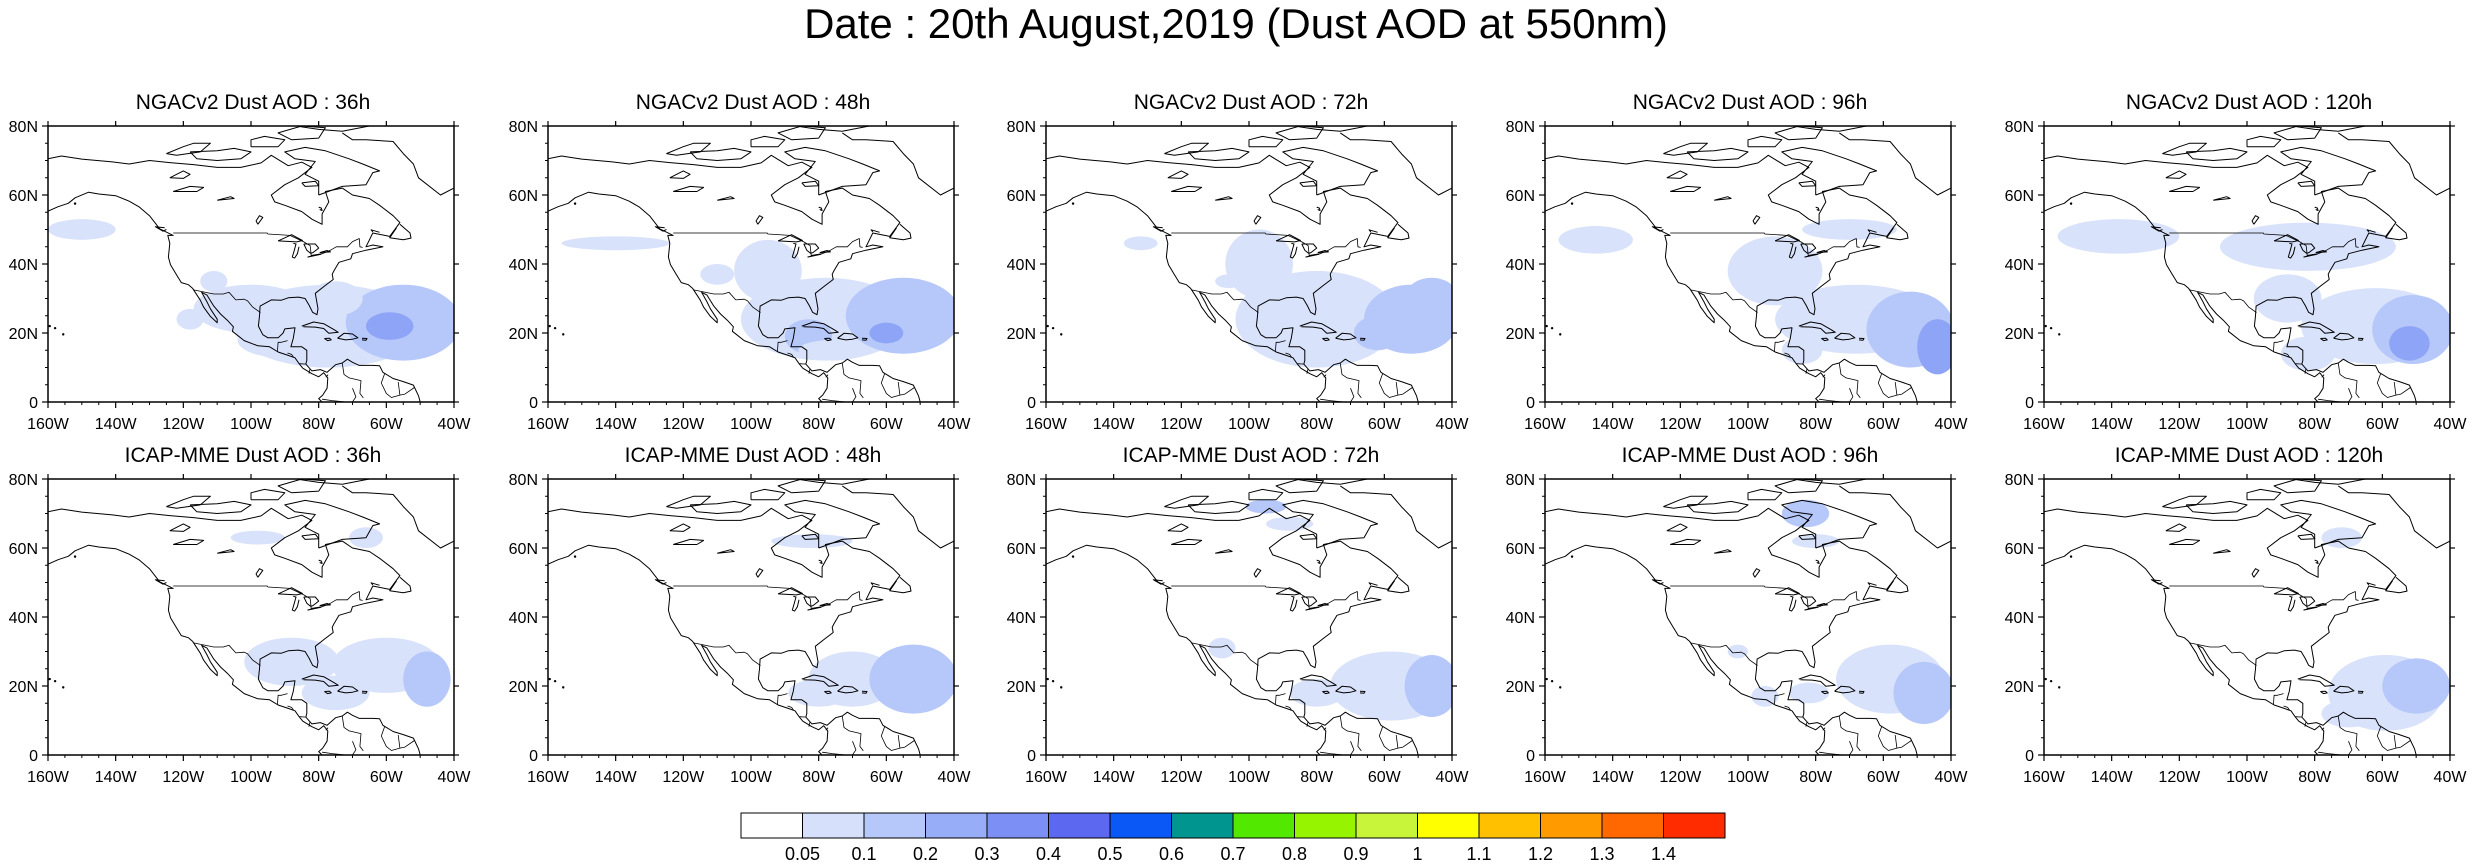 This screenshot has height=867, width=2472. What do you see at coordinates (1750, 103) in the screenshot?
I see `panel-title: NGACv2 Dust AOD : 96h` at bounding box center [1750, 103].